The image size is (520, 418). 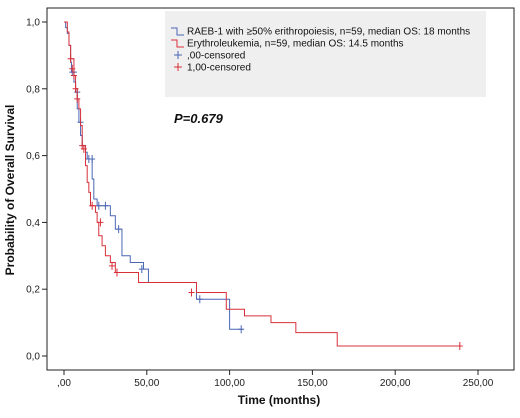 What do you see at coordinates (33, 223) in the screenshot?
I see `y-tick-label: 0,4` at bounding box center [33, 223].